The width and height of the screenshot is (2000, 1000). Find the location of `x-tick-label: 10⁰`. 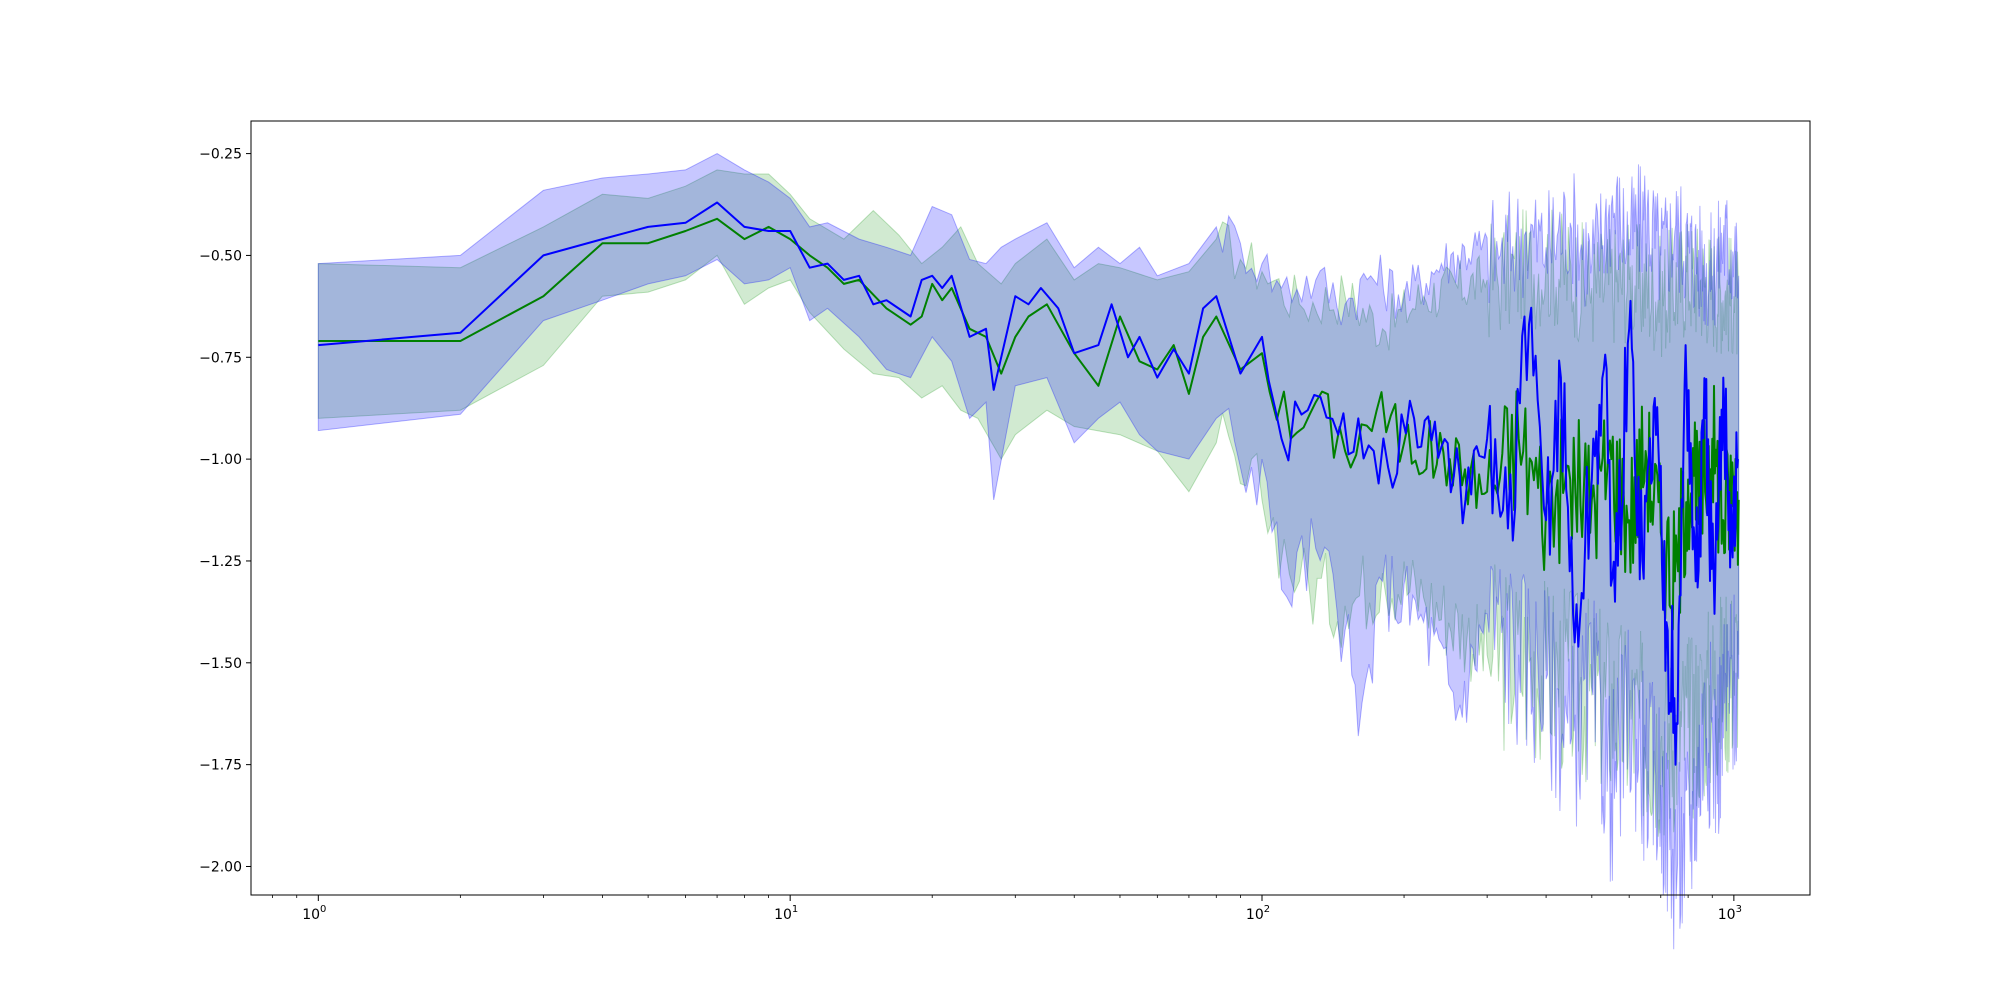

x-tick-label: 10⁰ is located at coordinates (314, 913).